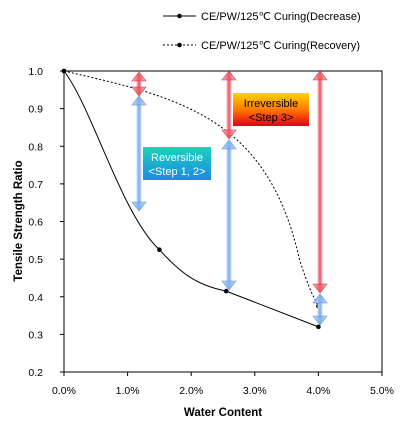 This screenshot has height=423, width=401. Describe the element at coordinates (382, 391) in the screenshot. I see `x-tick-label: 5.0%` at that location.